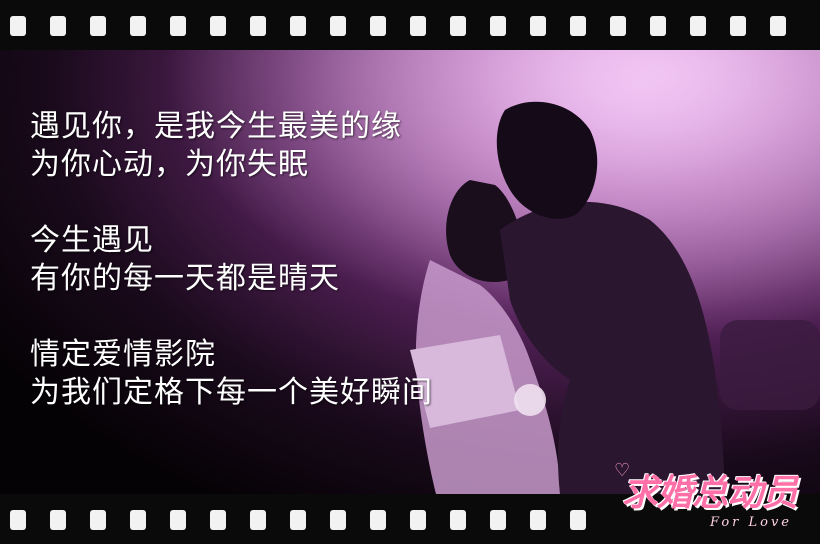 This screenshot has height=544, width=820. I want to click on film-strip-bottom, so click(410, 519).